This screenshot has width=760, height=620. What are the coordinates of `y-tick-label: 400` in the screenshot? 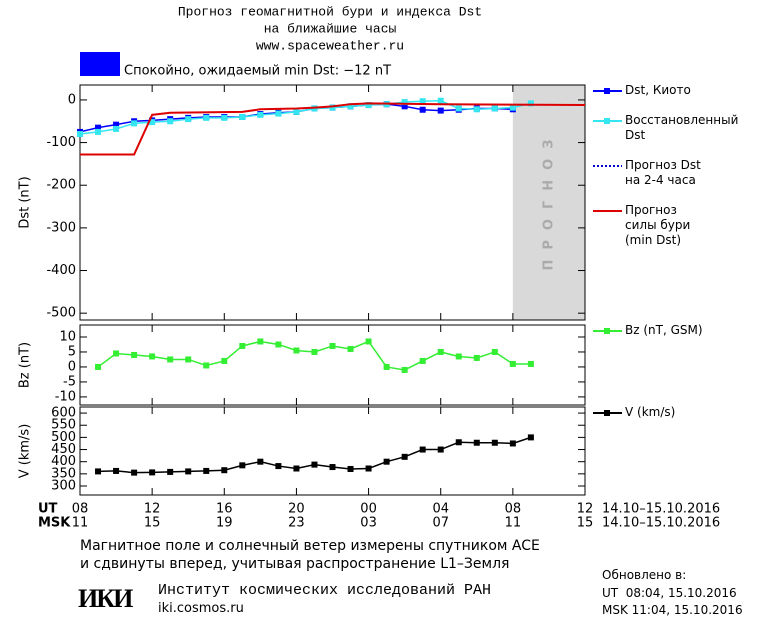 It's located at (63, 461).